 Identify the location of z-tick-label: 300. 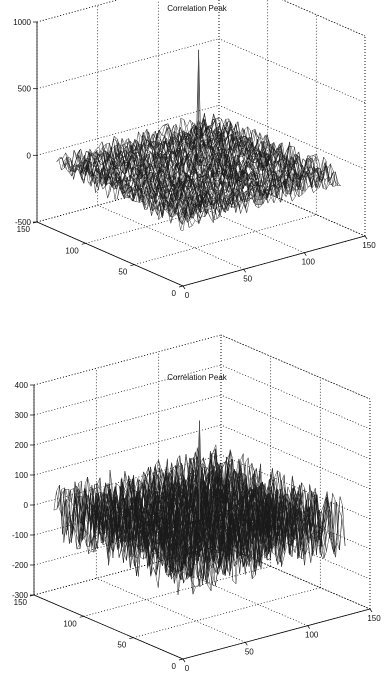
(22, 415).